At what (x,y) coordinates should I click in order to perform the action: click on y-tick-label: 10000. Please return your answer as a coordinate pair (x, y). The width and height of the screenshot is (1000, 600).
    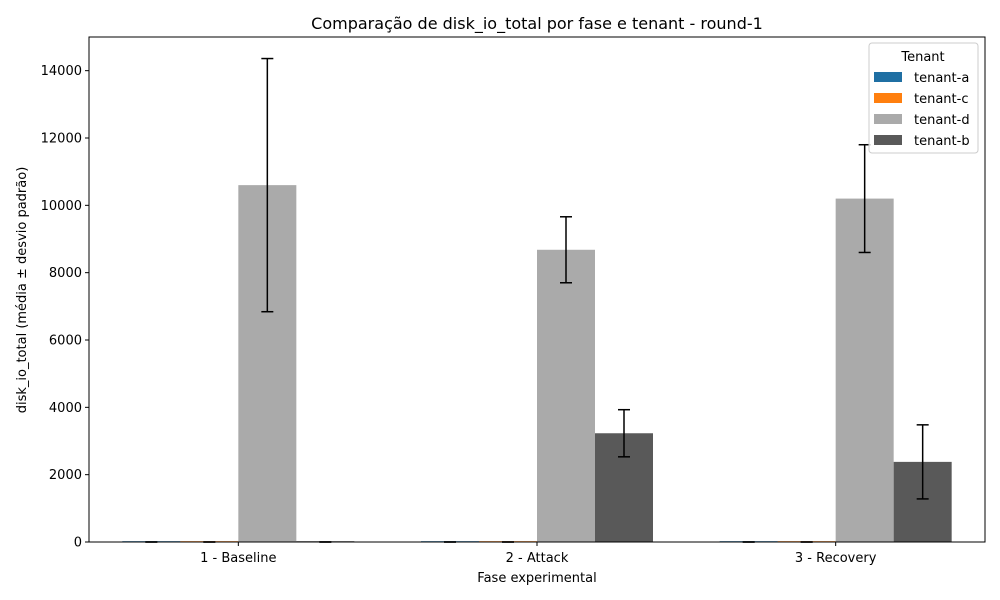
    Looking at the image, I should click on (61, 206).